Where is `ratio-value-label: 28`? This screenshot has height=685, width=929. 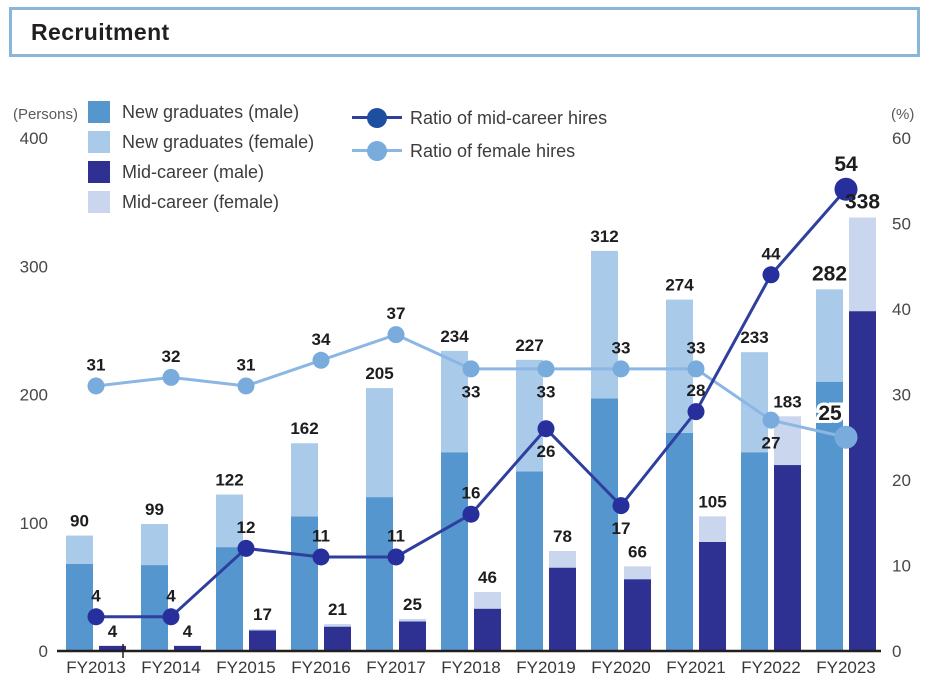 ratio-value-label: 28 is located at coordinates (696, 390).